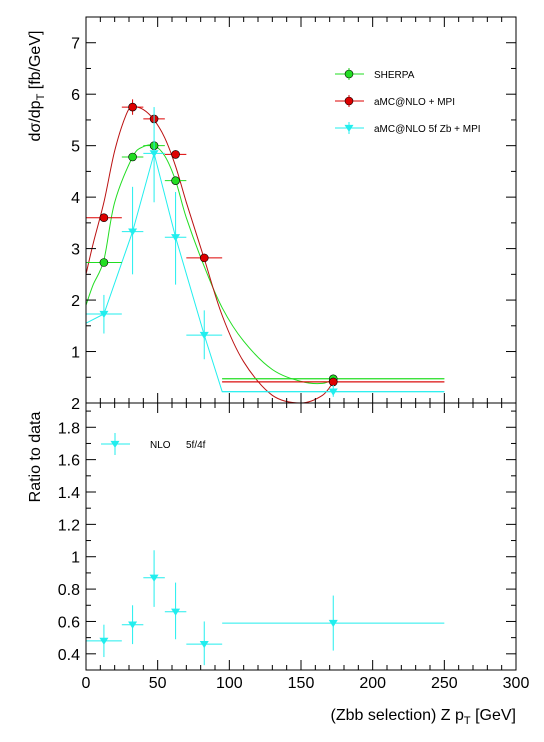 The width and height of the screenshot is (544, 742). I want to click on x-tick-label: 150, so click(301, 683).